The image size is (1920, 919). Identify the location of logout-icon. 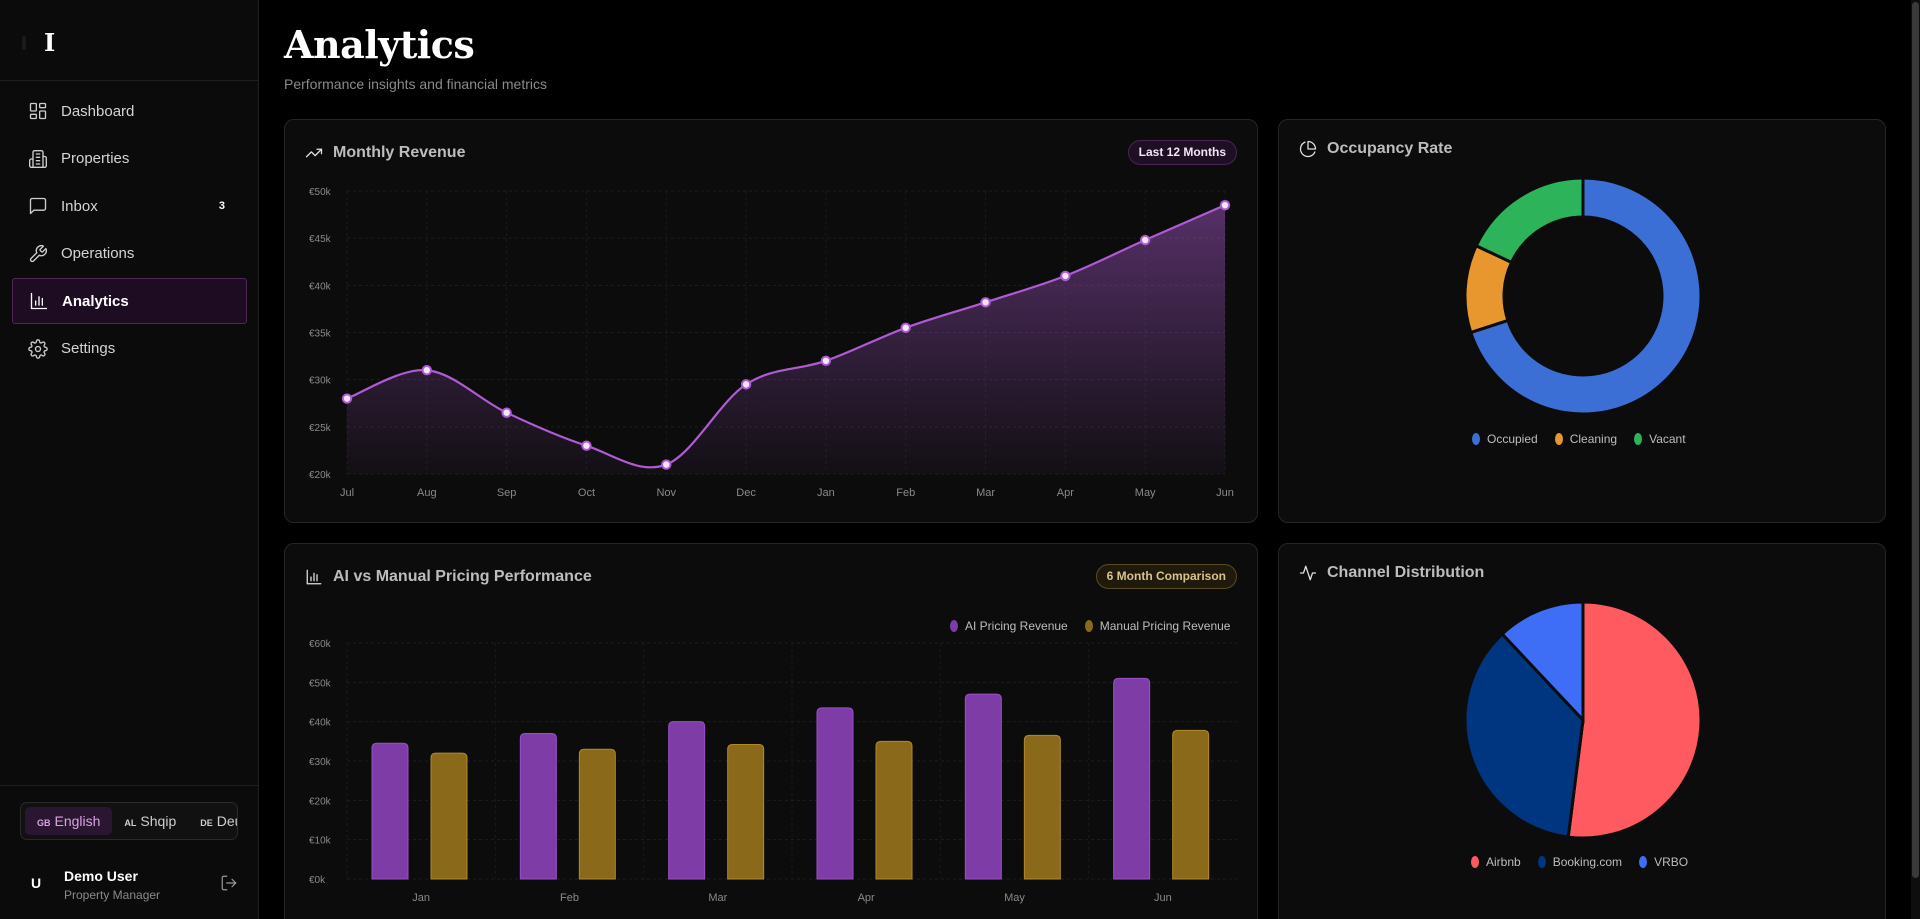
(229, 883).